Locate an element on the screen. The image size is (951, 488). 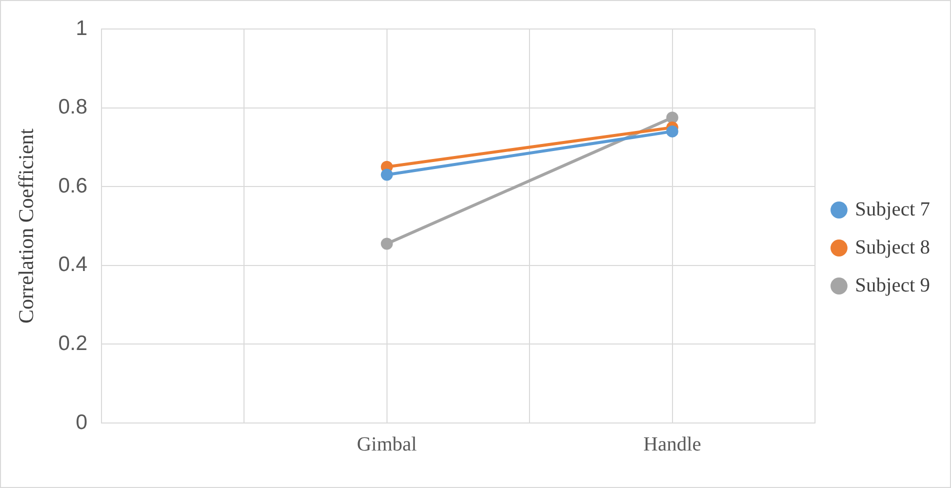
y-tick-label: 0.6 is located at coordinates (73, 186).